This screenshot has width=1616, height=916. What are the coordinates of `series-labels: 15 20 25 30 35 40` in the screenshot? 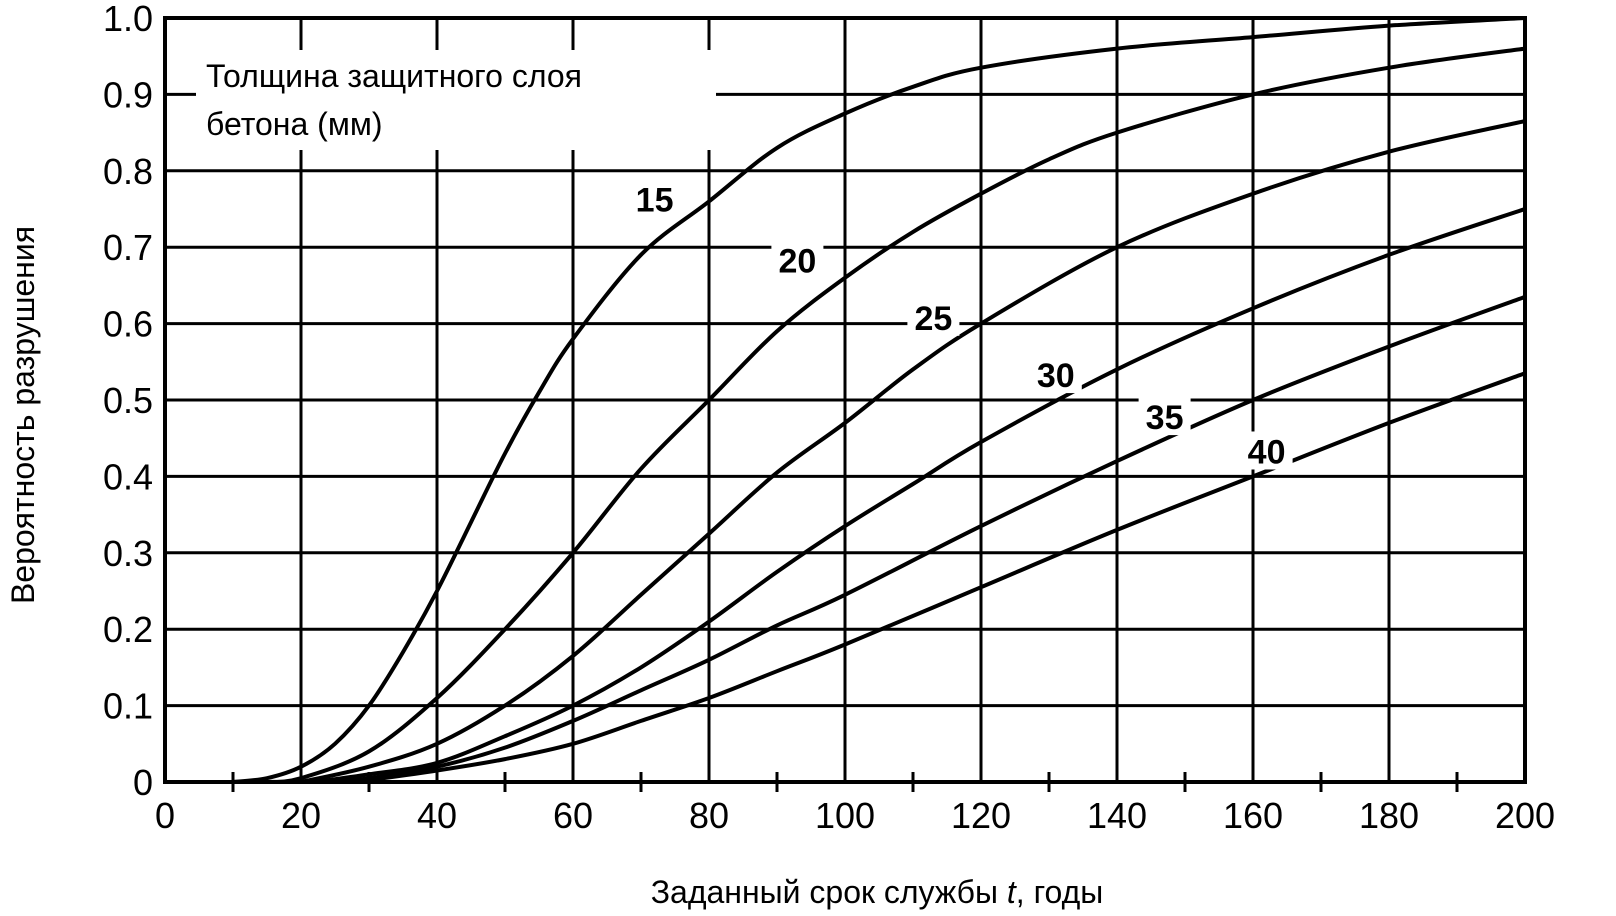 It's located at (960, 325).